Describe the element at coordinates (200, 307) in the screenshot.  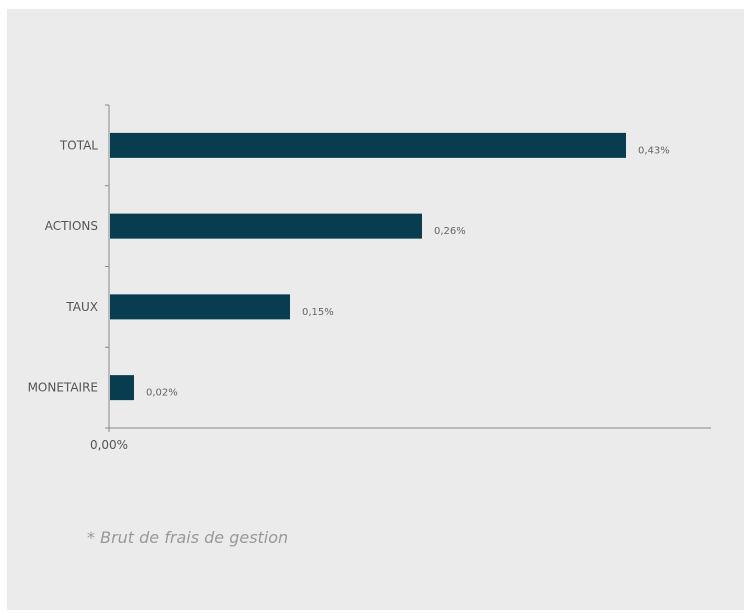
I see `bar-taux` at that location.